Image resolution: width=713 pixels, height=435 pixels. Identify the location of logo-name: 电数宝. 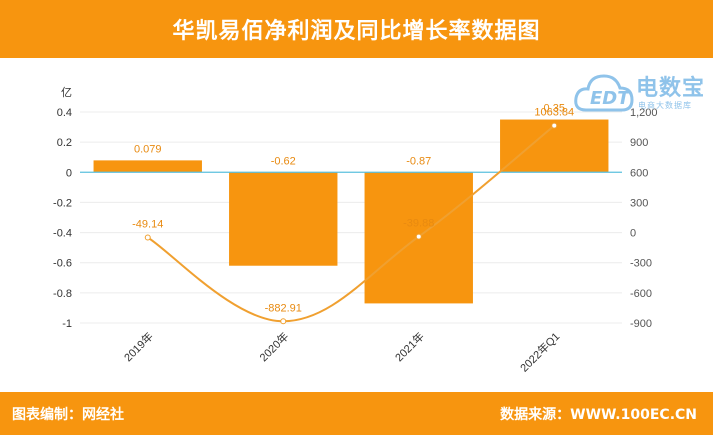
(671, 88).